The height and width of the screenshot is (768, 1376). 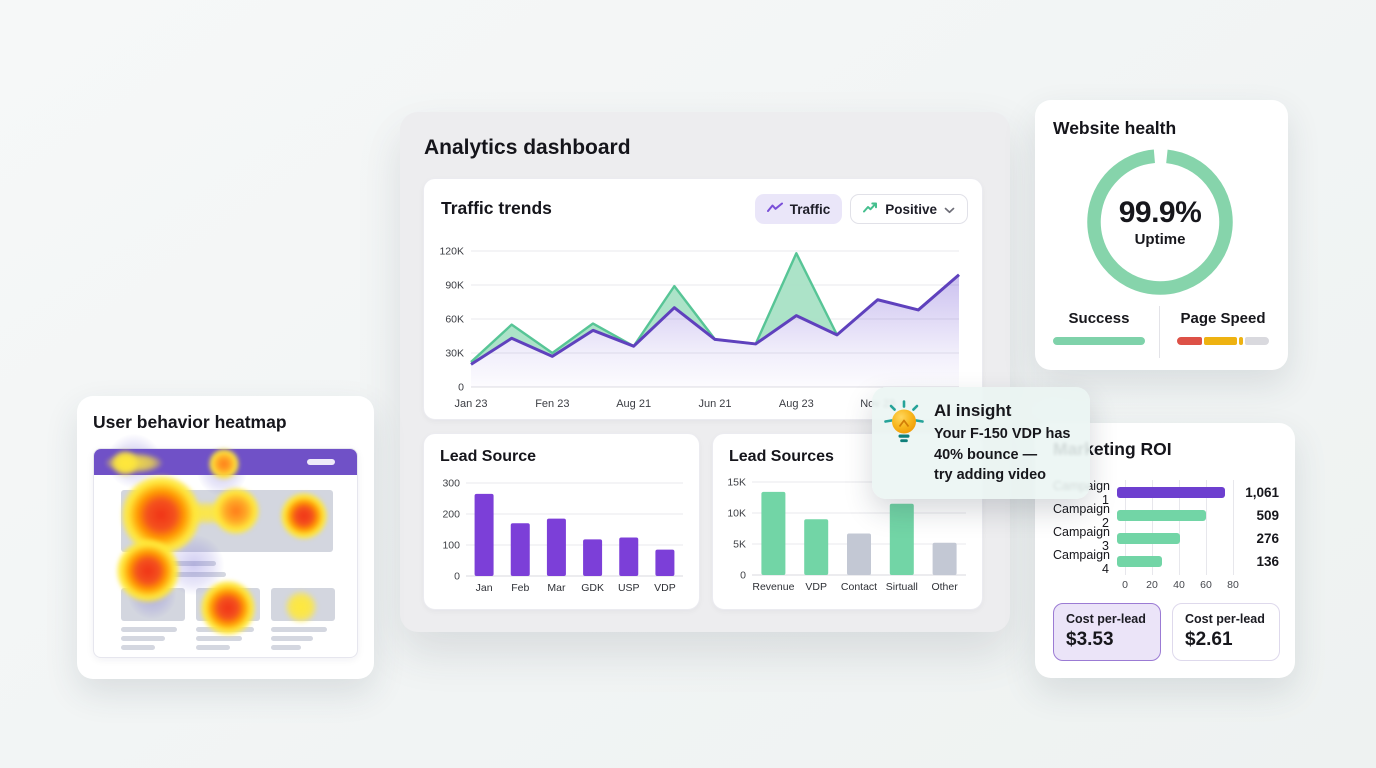 What do you see at coordinates (816, 587) in the screenshot?
I see `svg-text: VDP` at bounding box center [816, 587].